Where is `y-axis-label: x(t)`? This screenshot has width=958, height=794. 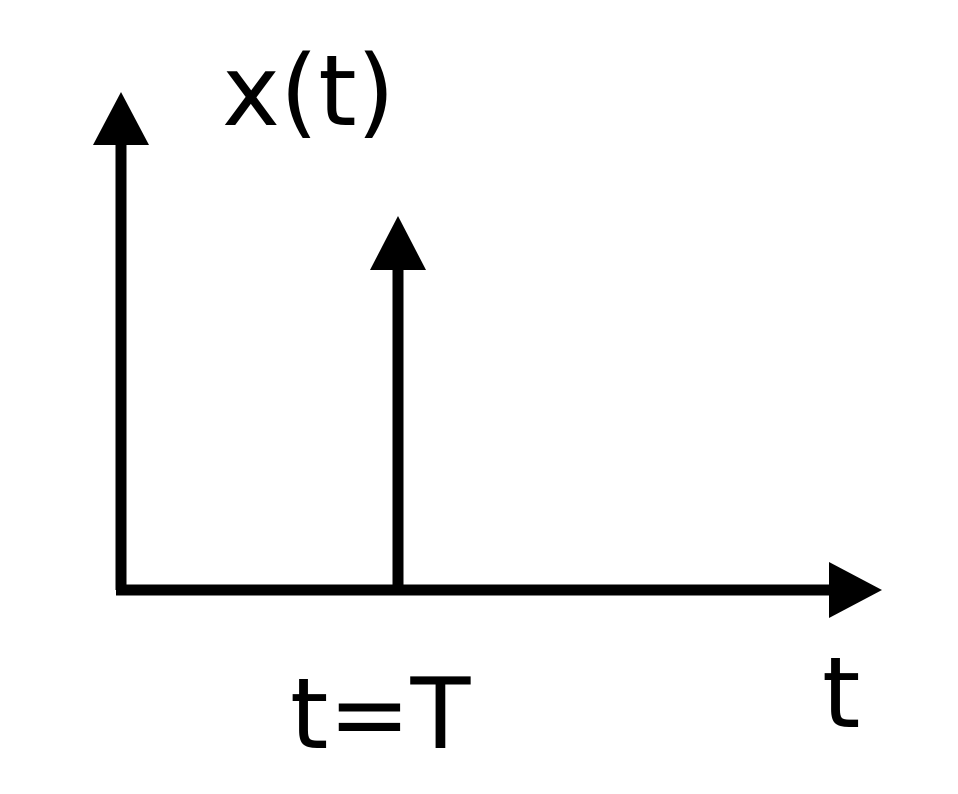
y-axis-label: x(t) is located at coordinates (308, 92).